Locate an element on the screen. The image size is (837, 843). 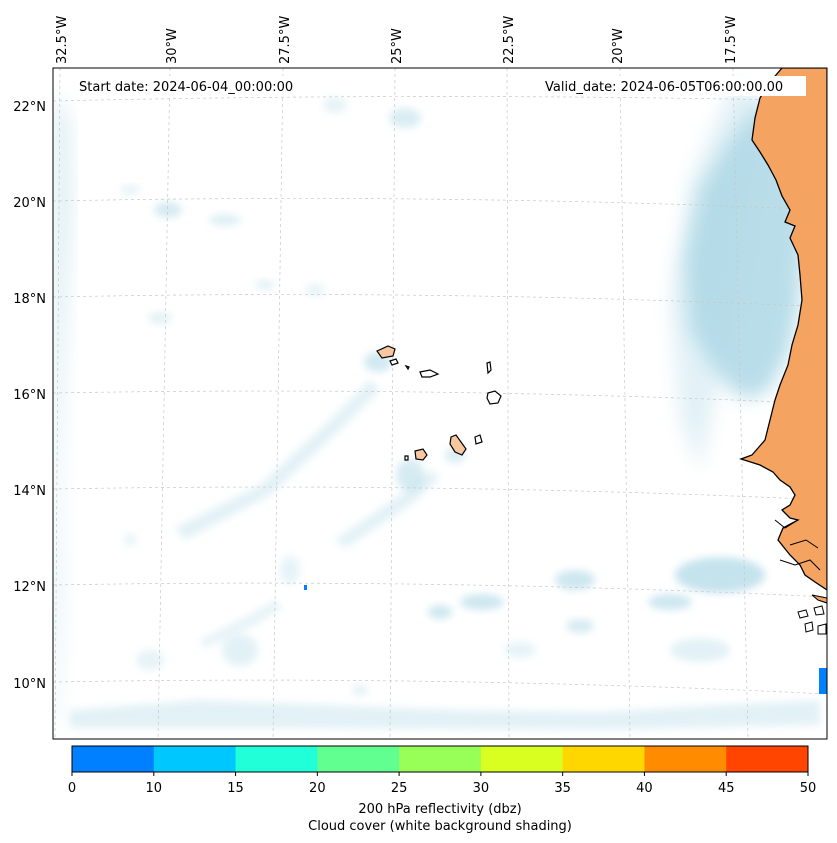
island-sal is located at coordinates (489, 368).